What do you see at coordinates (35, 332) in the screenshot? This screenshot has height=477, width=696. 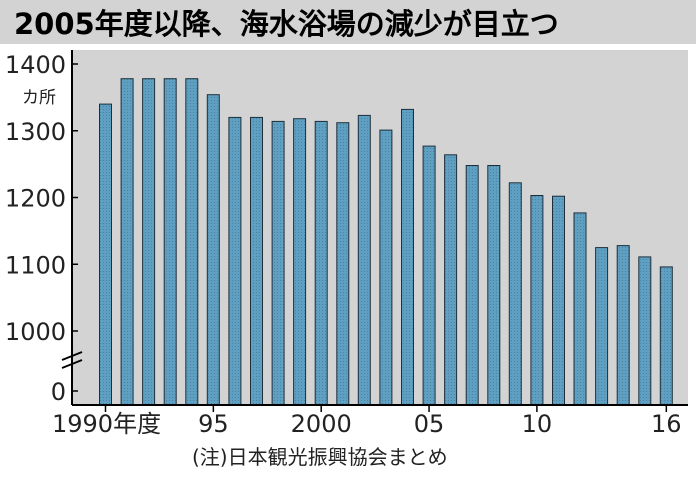 I see `y-tick-label-1000: 1000` at bounding box center [35, 332].